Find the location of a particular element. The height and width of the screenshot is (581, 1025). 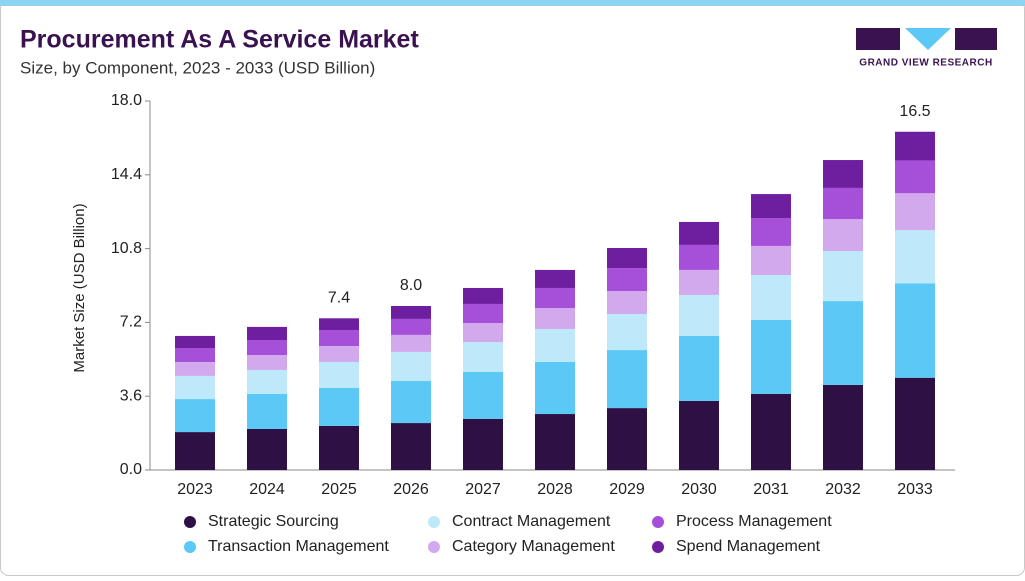

top-stripe is located at coordinates (512, 3).